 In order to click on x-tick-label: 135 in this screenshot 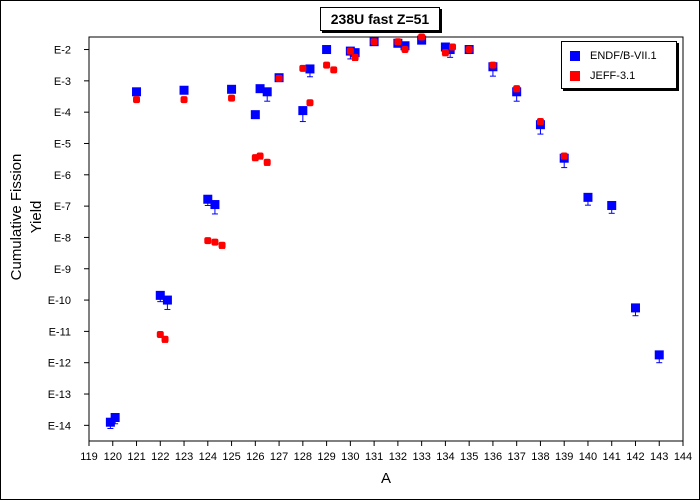, I will do `click(469, 457)`.